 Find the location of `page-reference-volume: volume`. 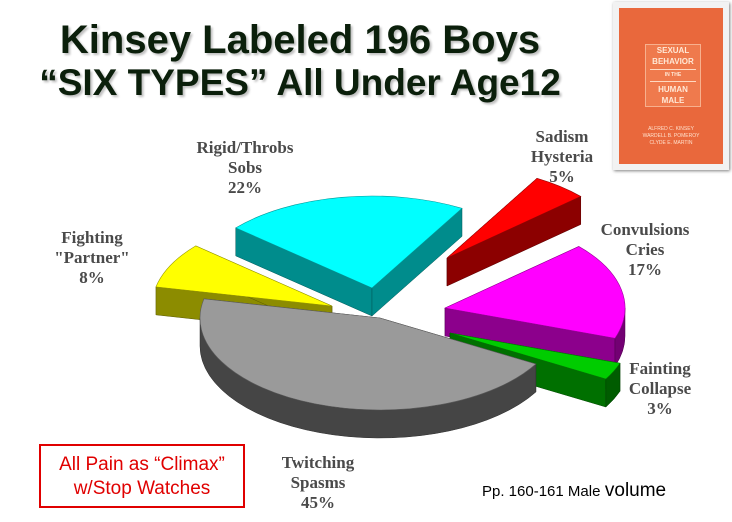

page-reference-volume: volume is located at coordinates (635, 490).